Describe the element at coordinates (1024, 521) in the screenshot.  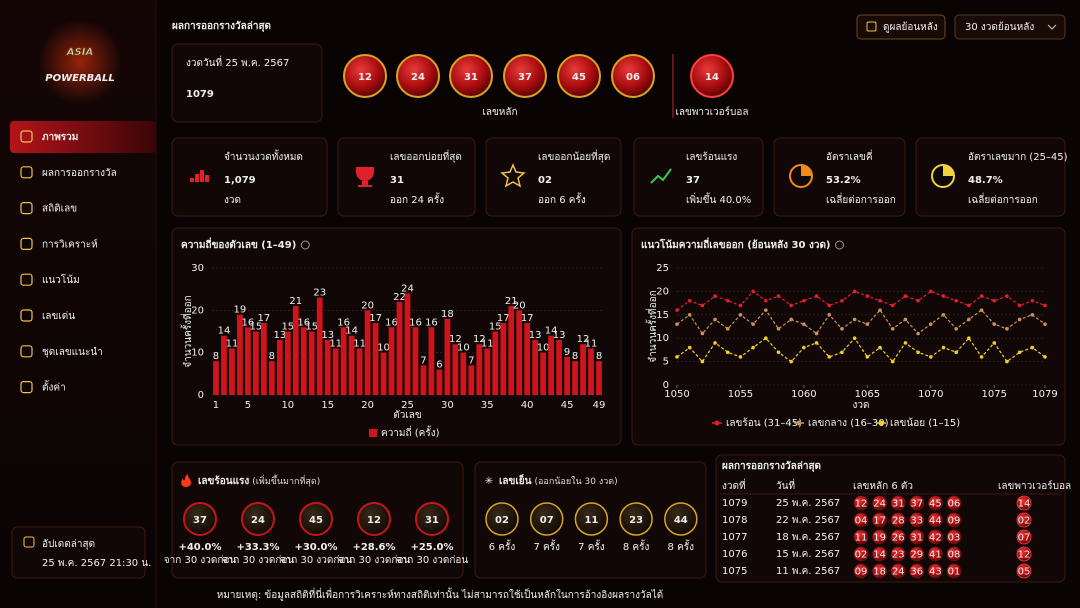
I see `table-powerball-number: 02` at that location.